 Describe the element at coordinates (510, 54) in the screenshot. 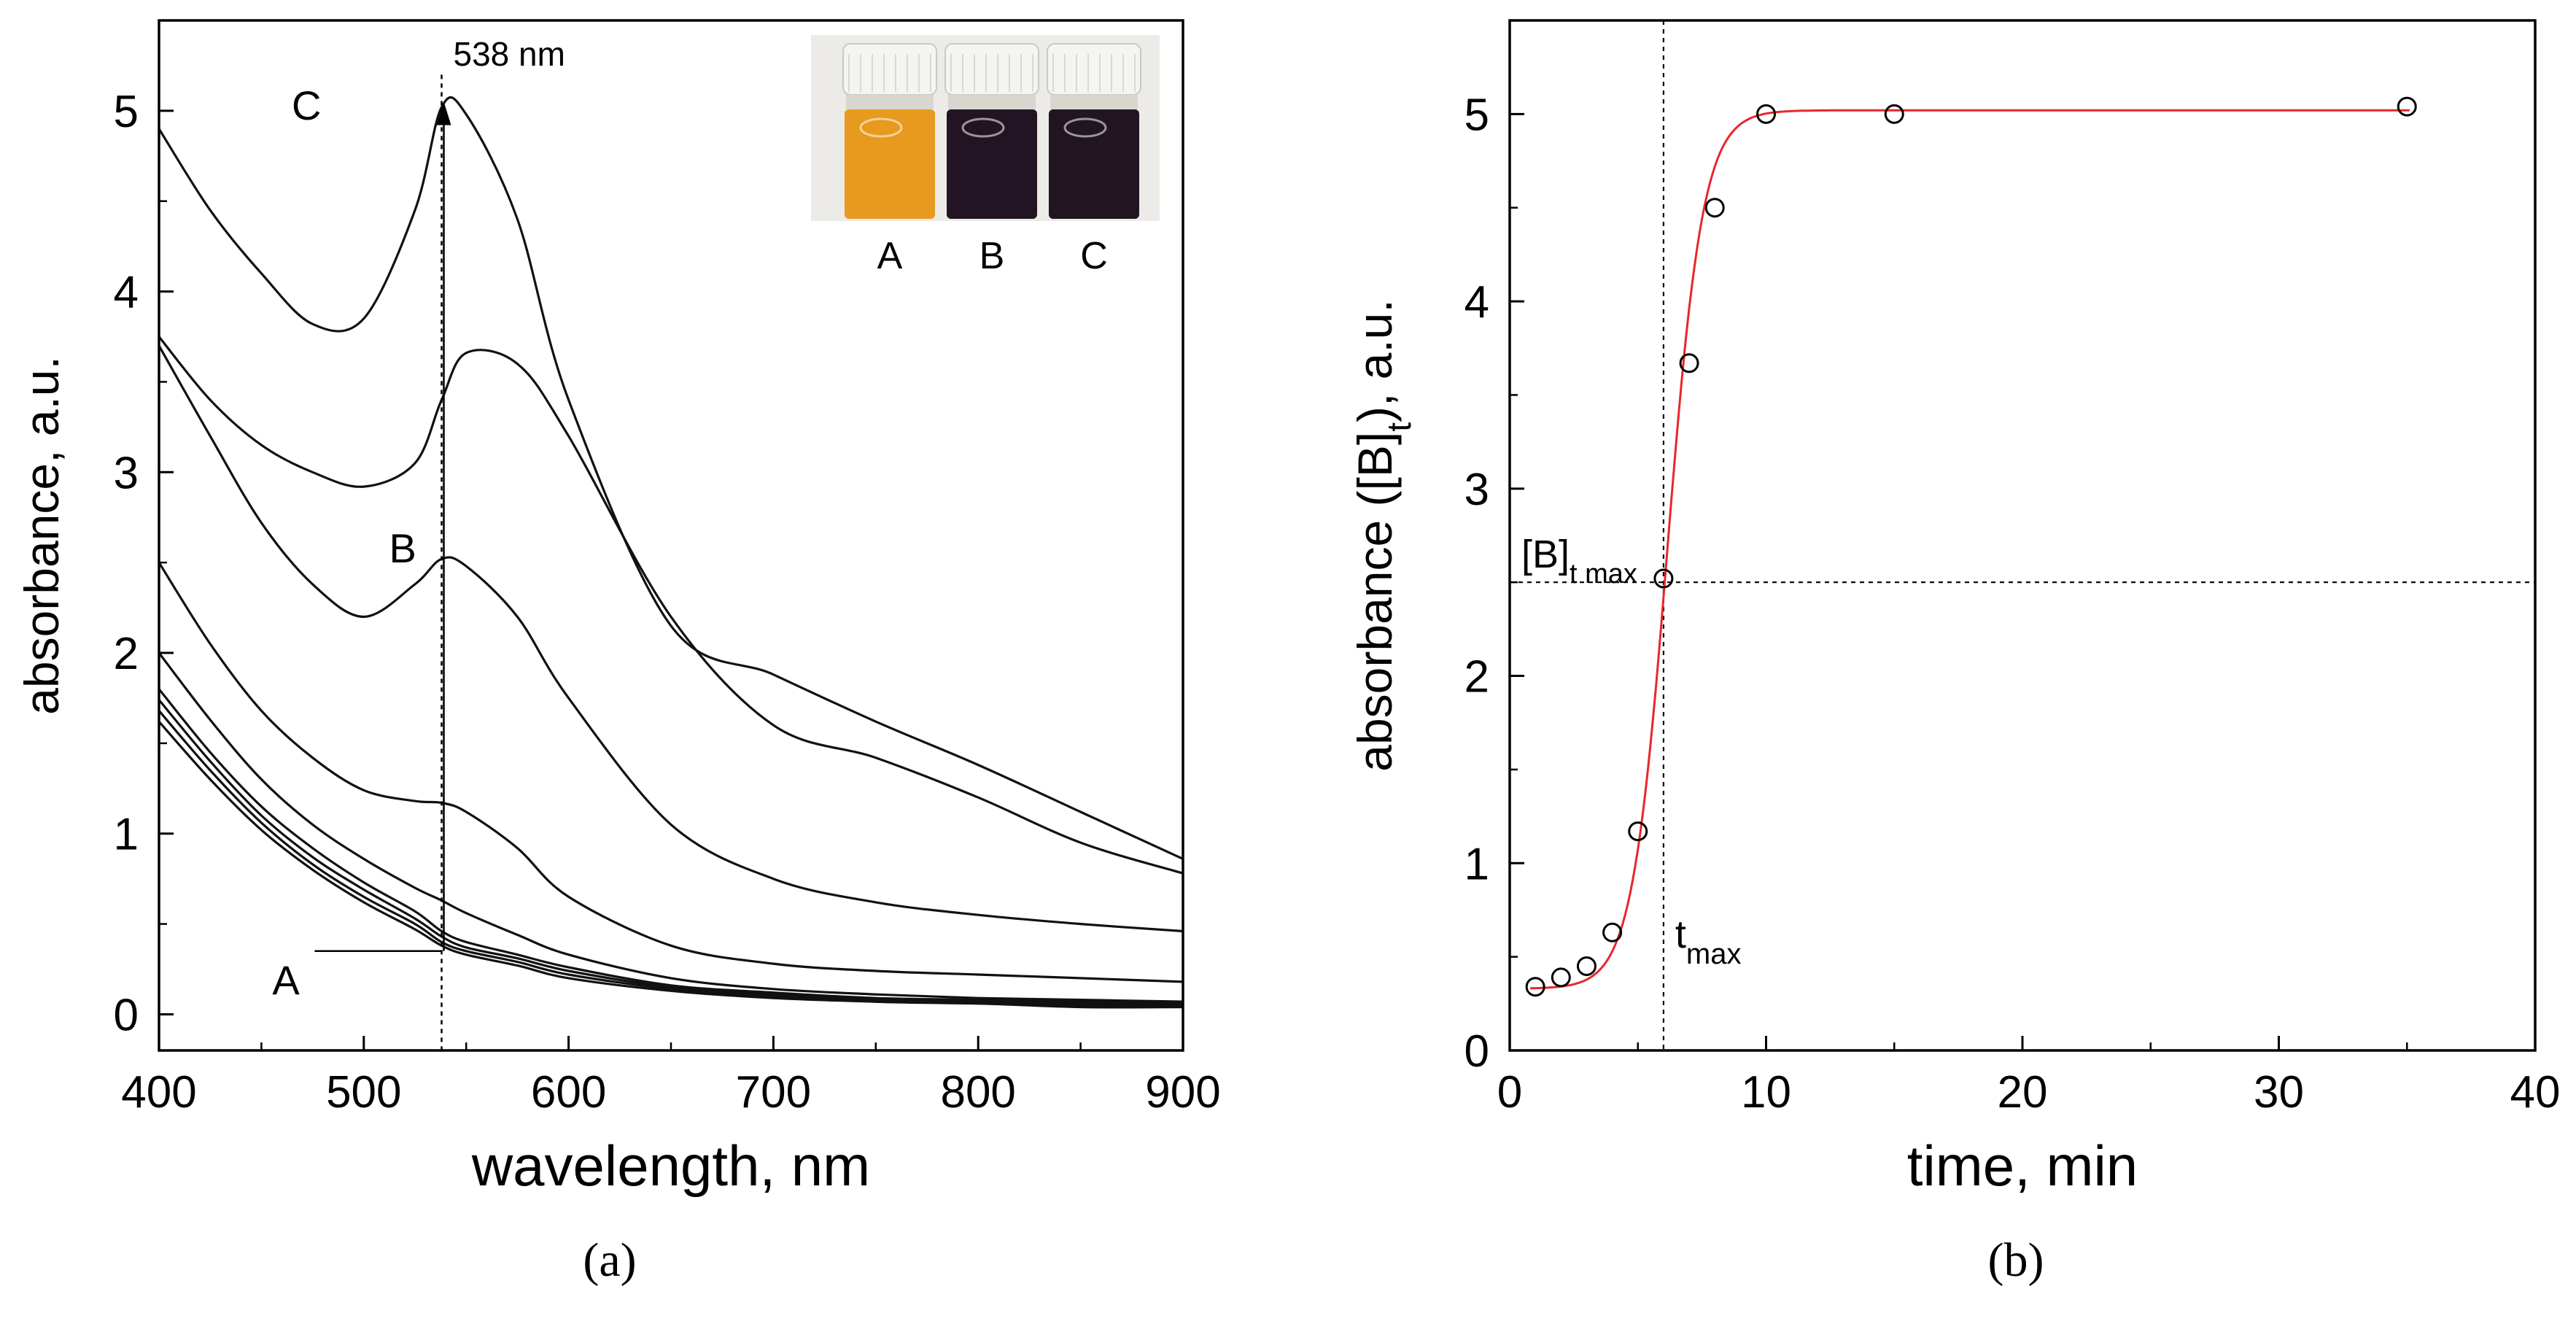

I see `peak-annotation: 538 nm` at that location.